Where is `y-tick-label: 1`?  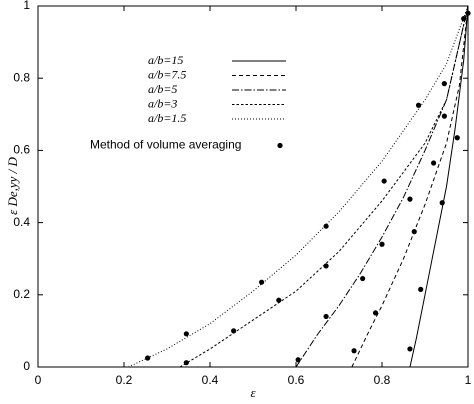 y-tick-label: 1 is located at coordinates (26, 6).